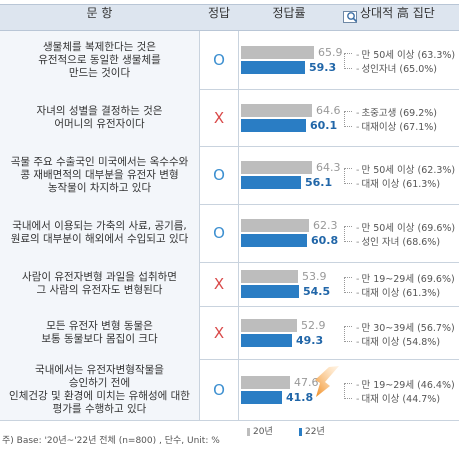 The width and height of the screenshot is (459, 450). I want to click on question-line: 생물체를 복제한다는 것은, so click(99, 46).